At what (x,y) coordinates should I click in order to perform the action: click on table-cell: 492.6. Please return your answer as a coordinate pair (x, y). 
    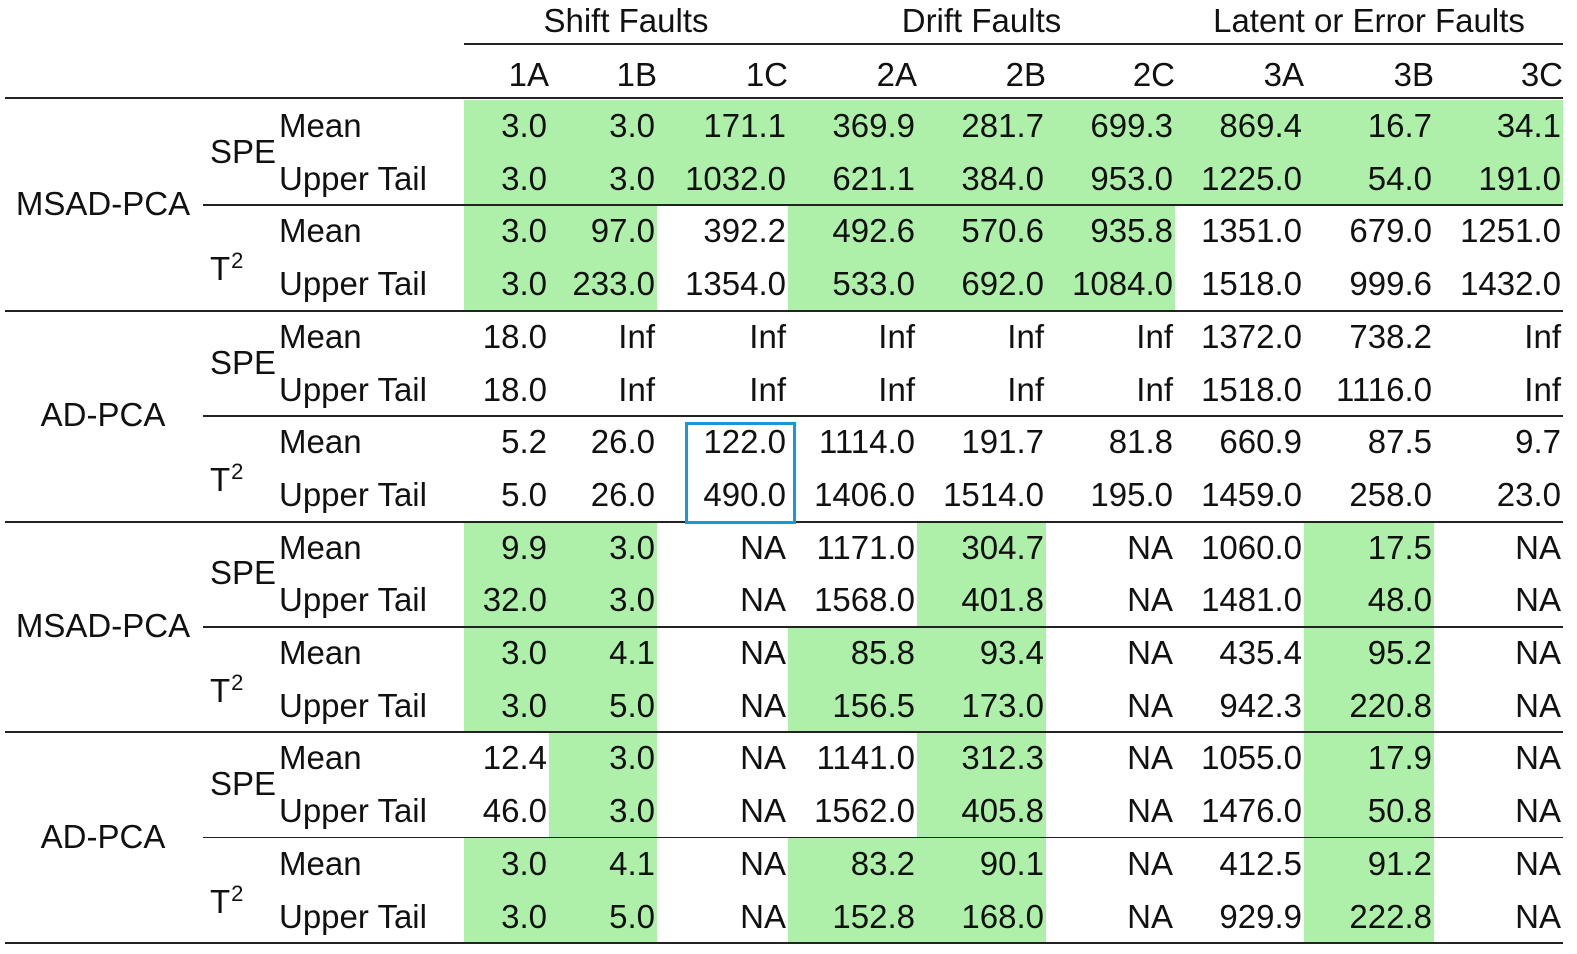
    Looking at the image, I should click on (873, 231).